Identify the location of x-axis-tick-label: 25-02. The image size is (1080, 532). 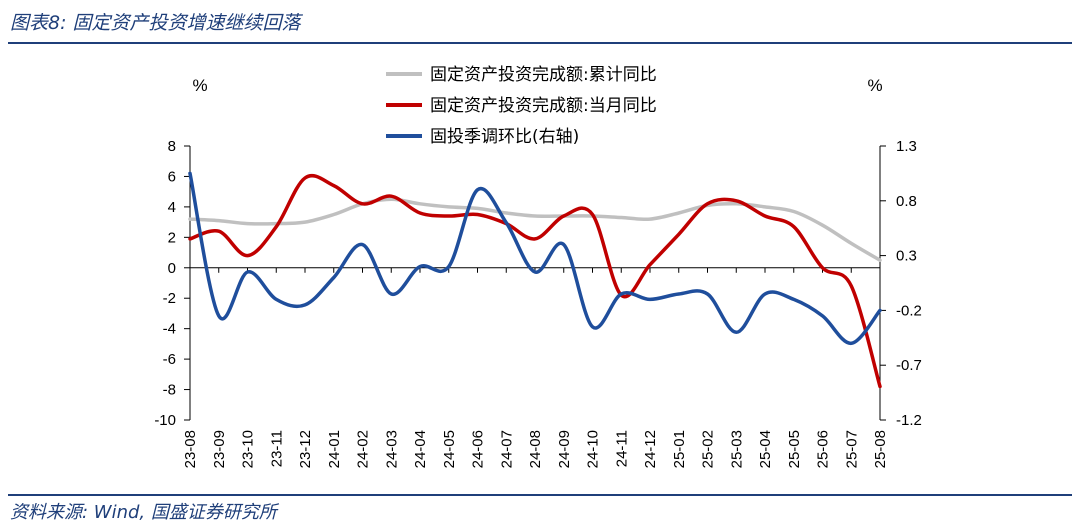
(708, 449).